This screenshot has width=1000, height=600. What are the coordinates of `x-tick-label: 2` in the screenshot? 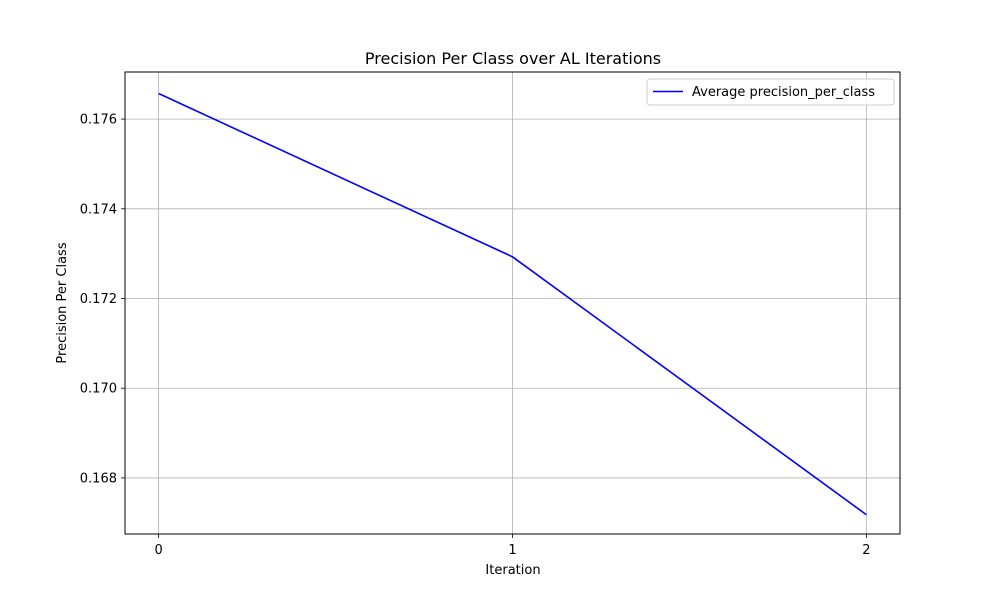 It's located at (866, 550).